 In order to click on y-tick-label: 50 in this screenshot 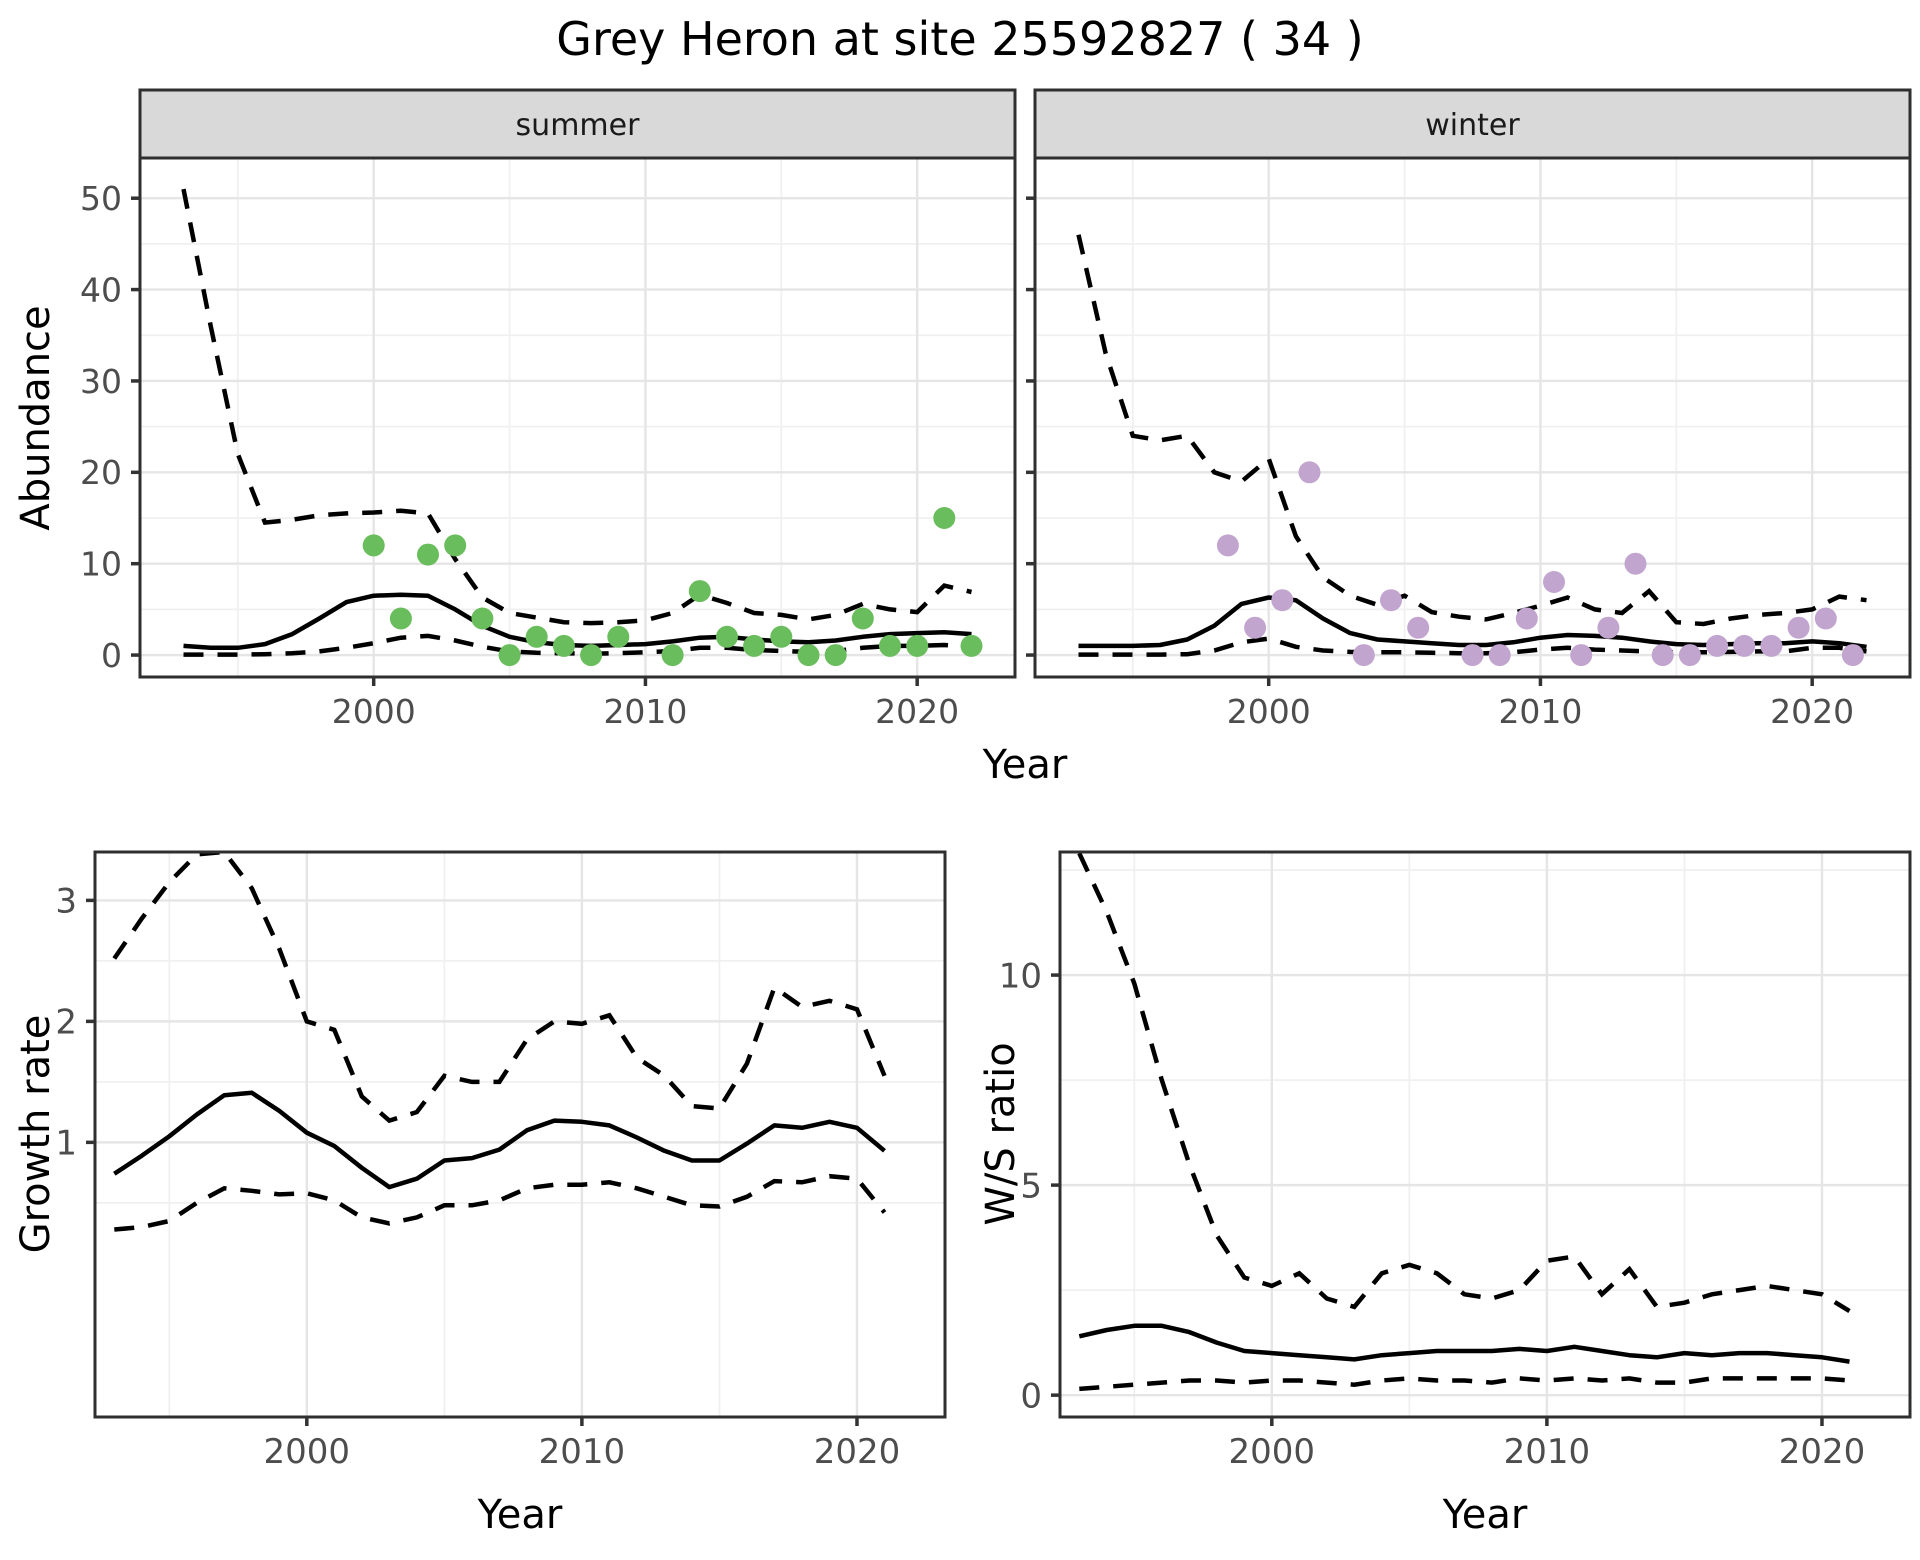, I will do `click(101, 198)`.